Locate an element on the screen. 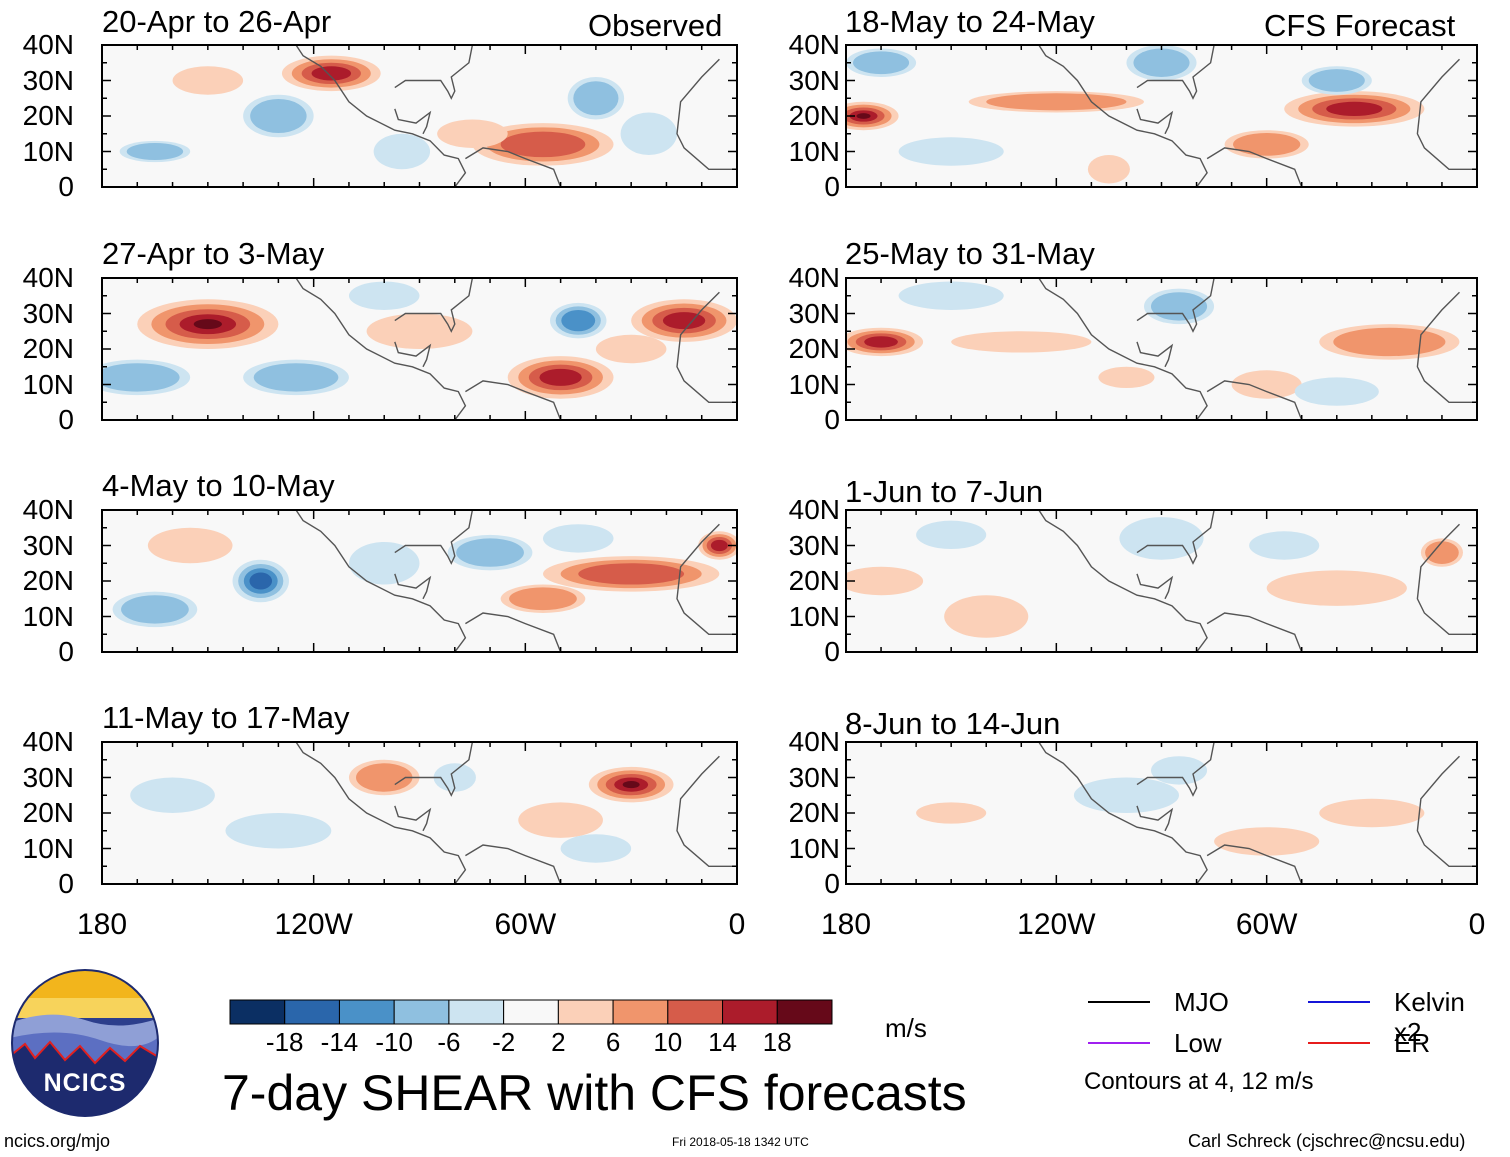 The width and height of the screenshot is (1510, 1157). panel-title-4: 11-May to 17-May is located at coordinates (226, 717).